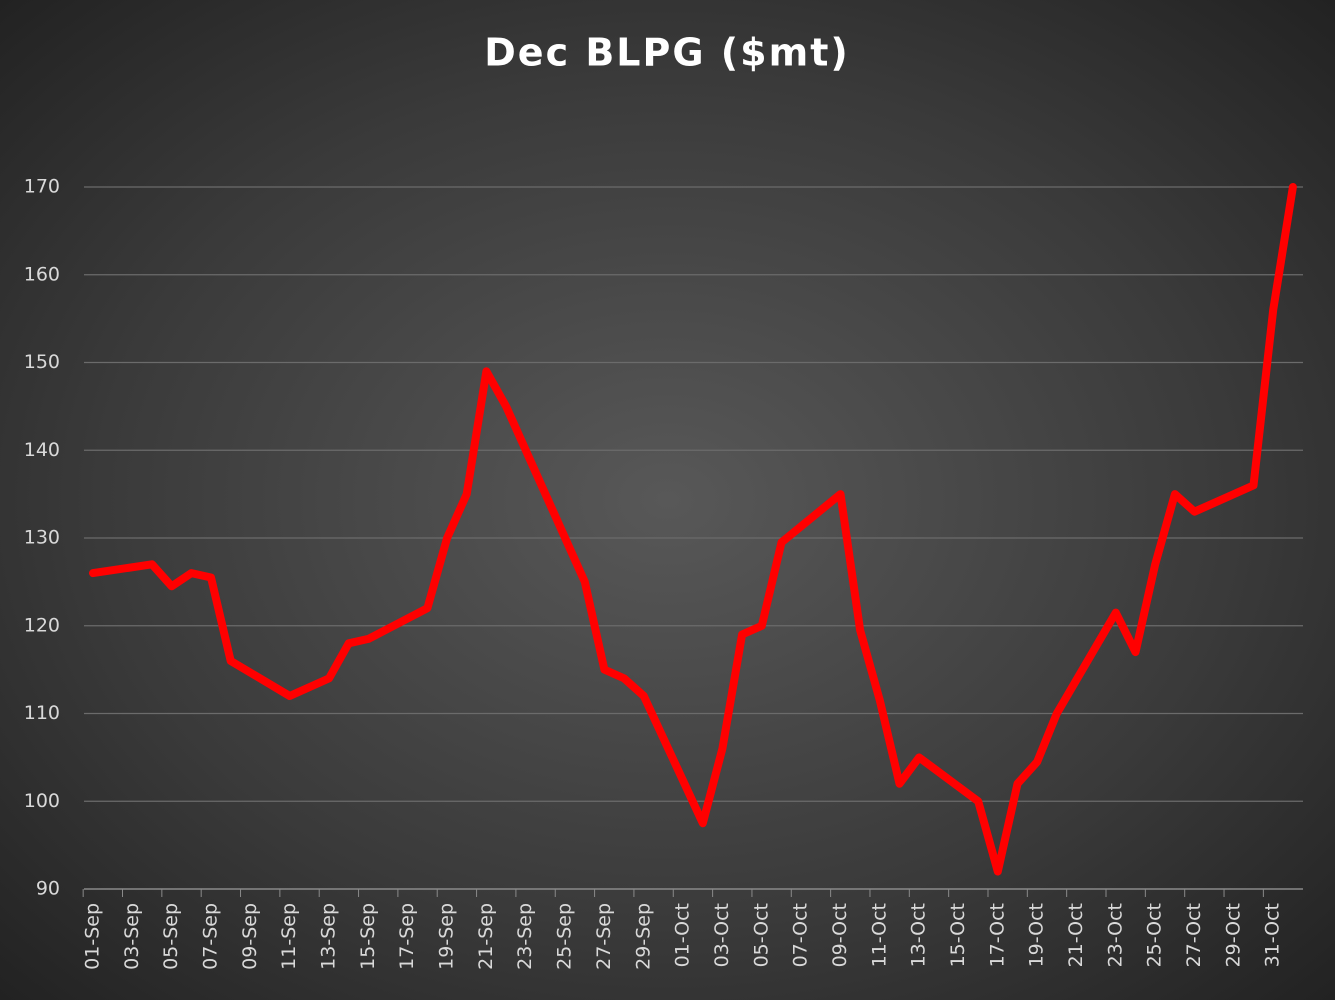  What do you see at coordinates (48, 889) in the screenshot?
I see `y-tick-label: 90` at bounding box center [48, 889].